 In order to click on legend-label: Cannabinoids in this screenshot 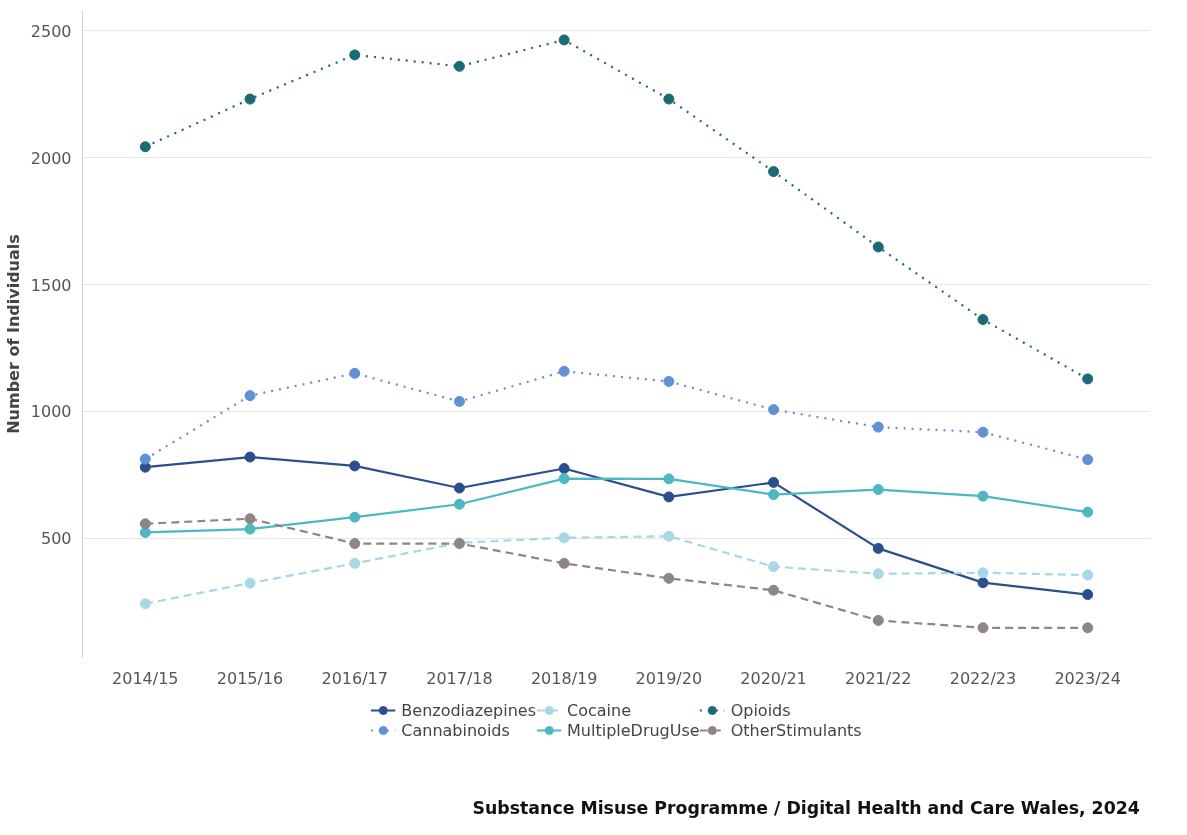, I will do `click(455, 730)`.